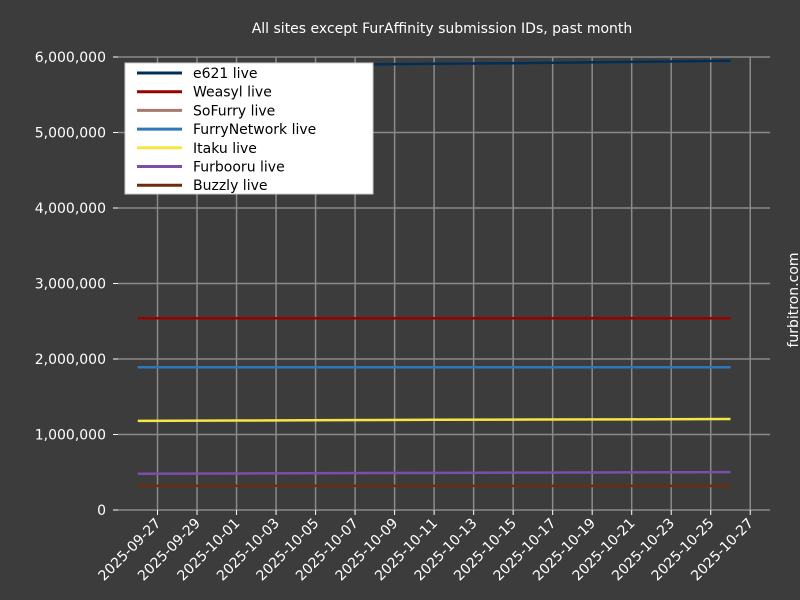 This screenshot has height=600, width=800. What do you see at coordinates (254, 130) in the screenshot?
I see `legend-label: FurryNetwork live` at bounding box center [254, 130].